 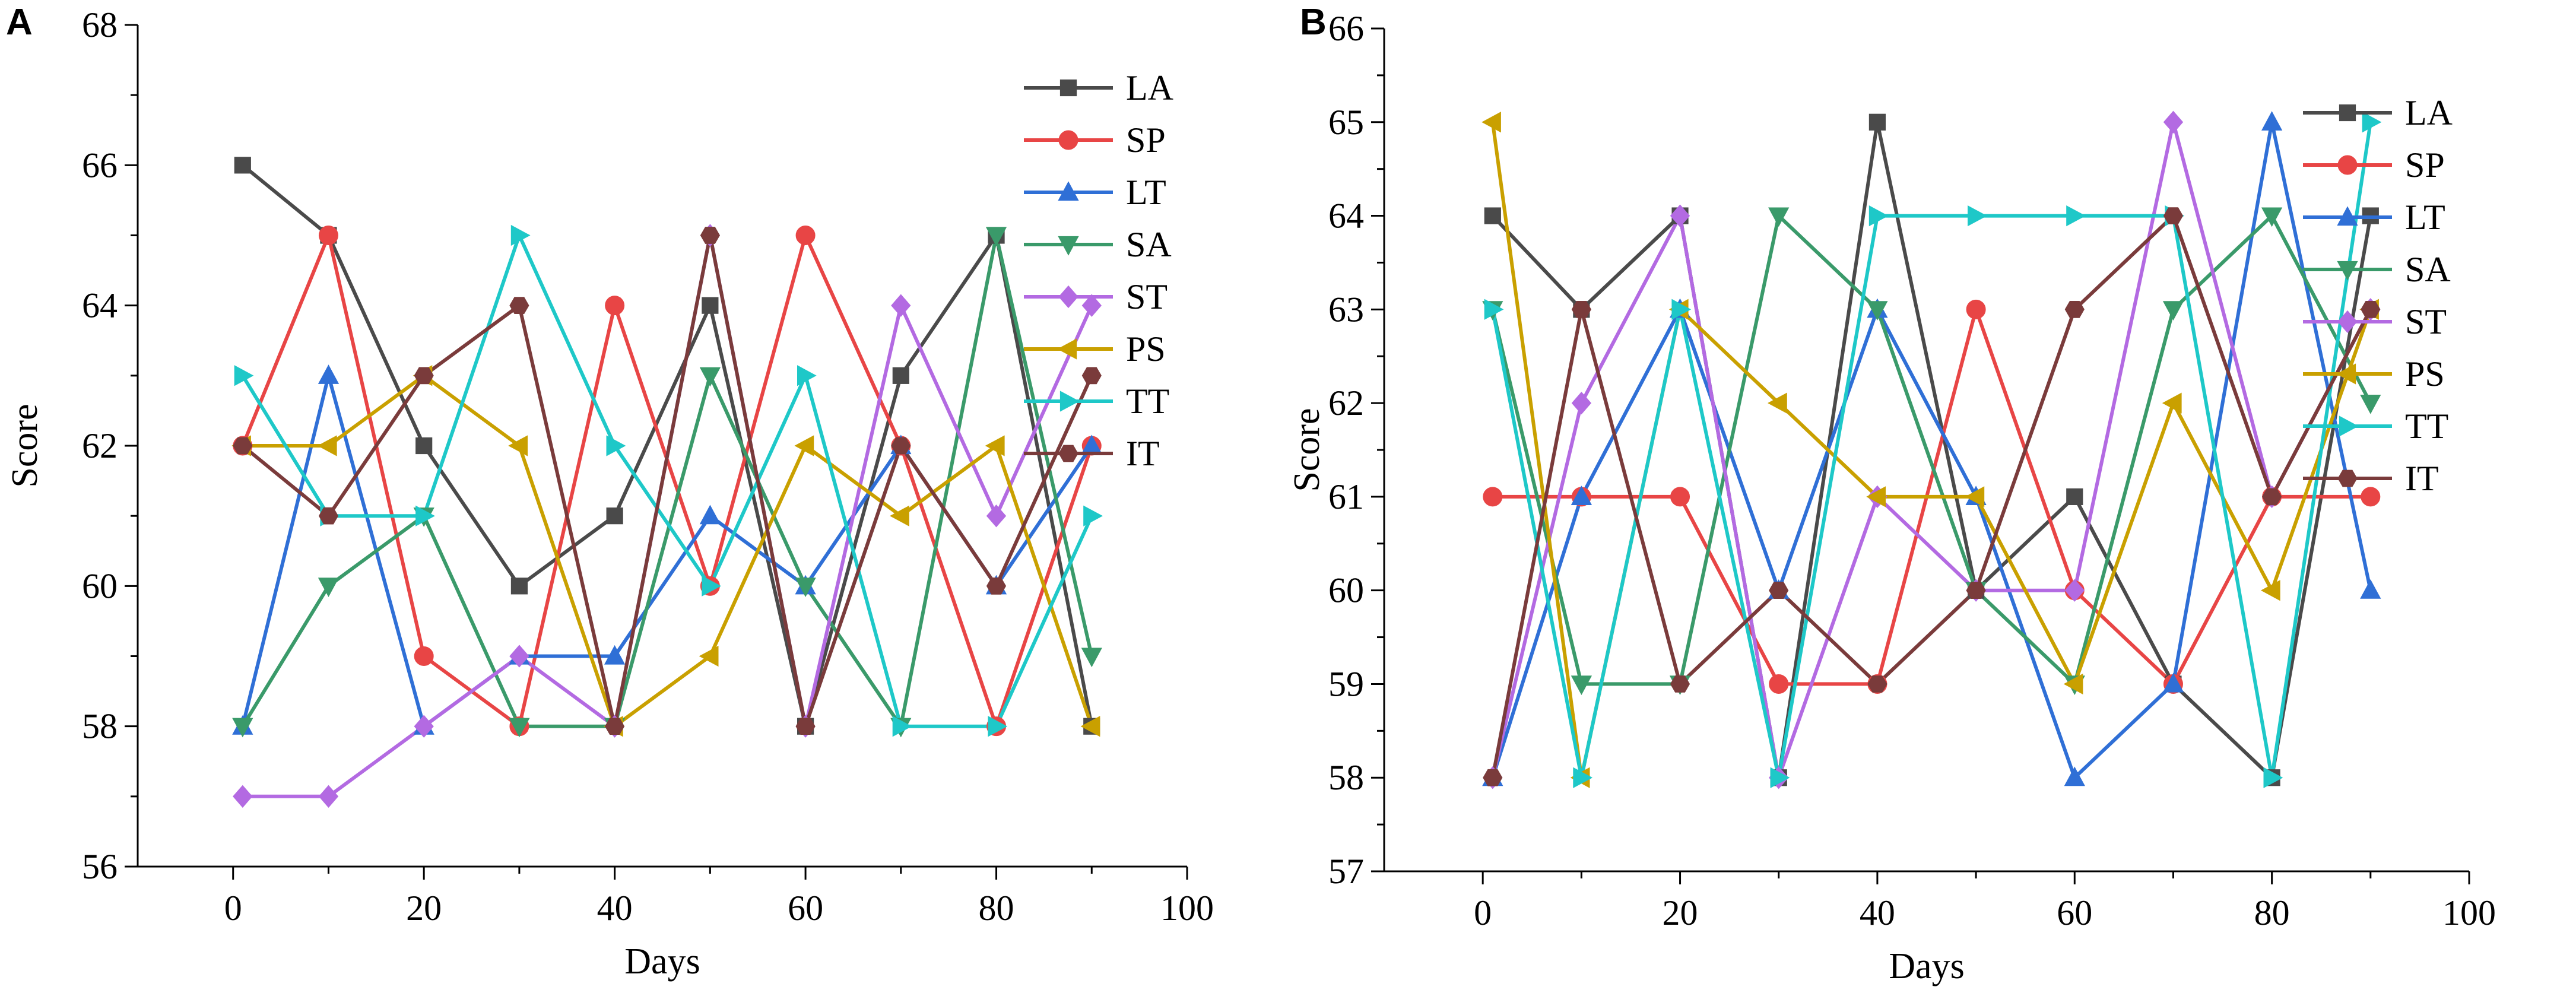 What do you see at coordinates (615, 655) in the screenshot?
I see `panel-a-series-lt-point` at bounding box center [615, 655].